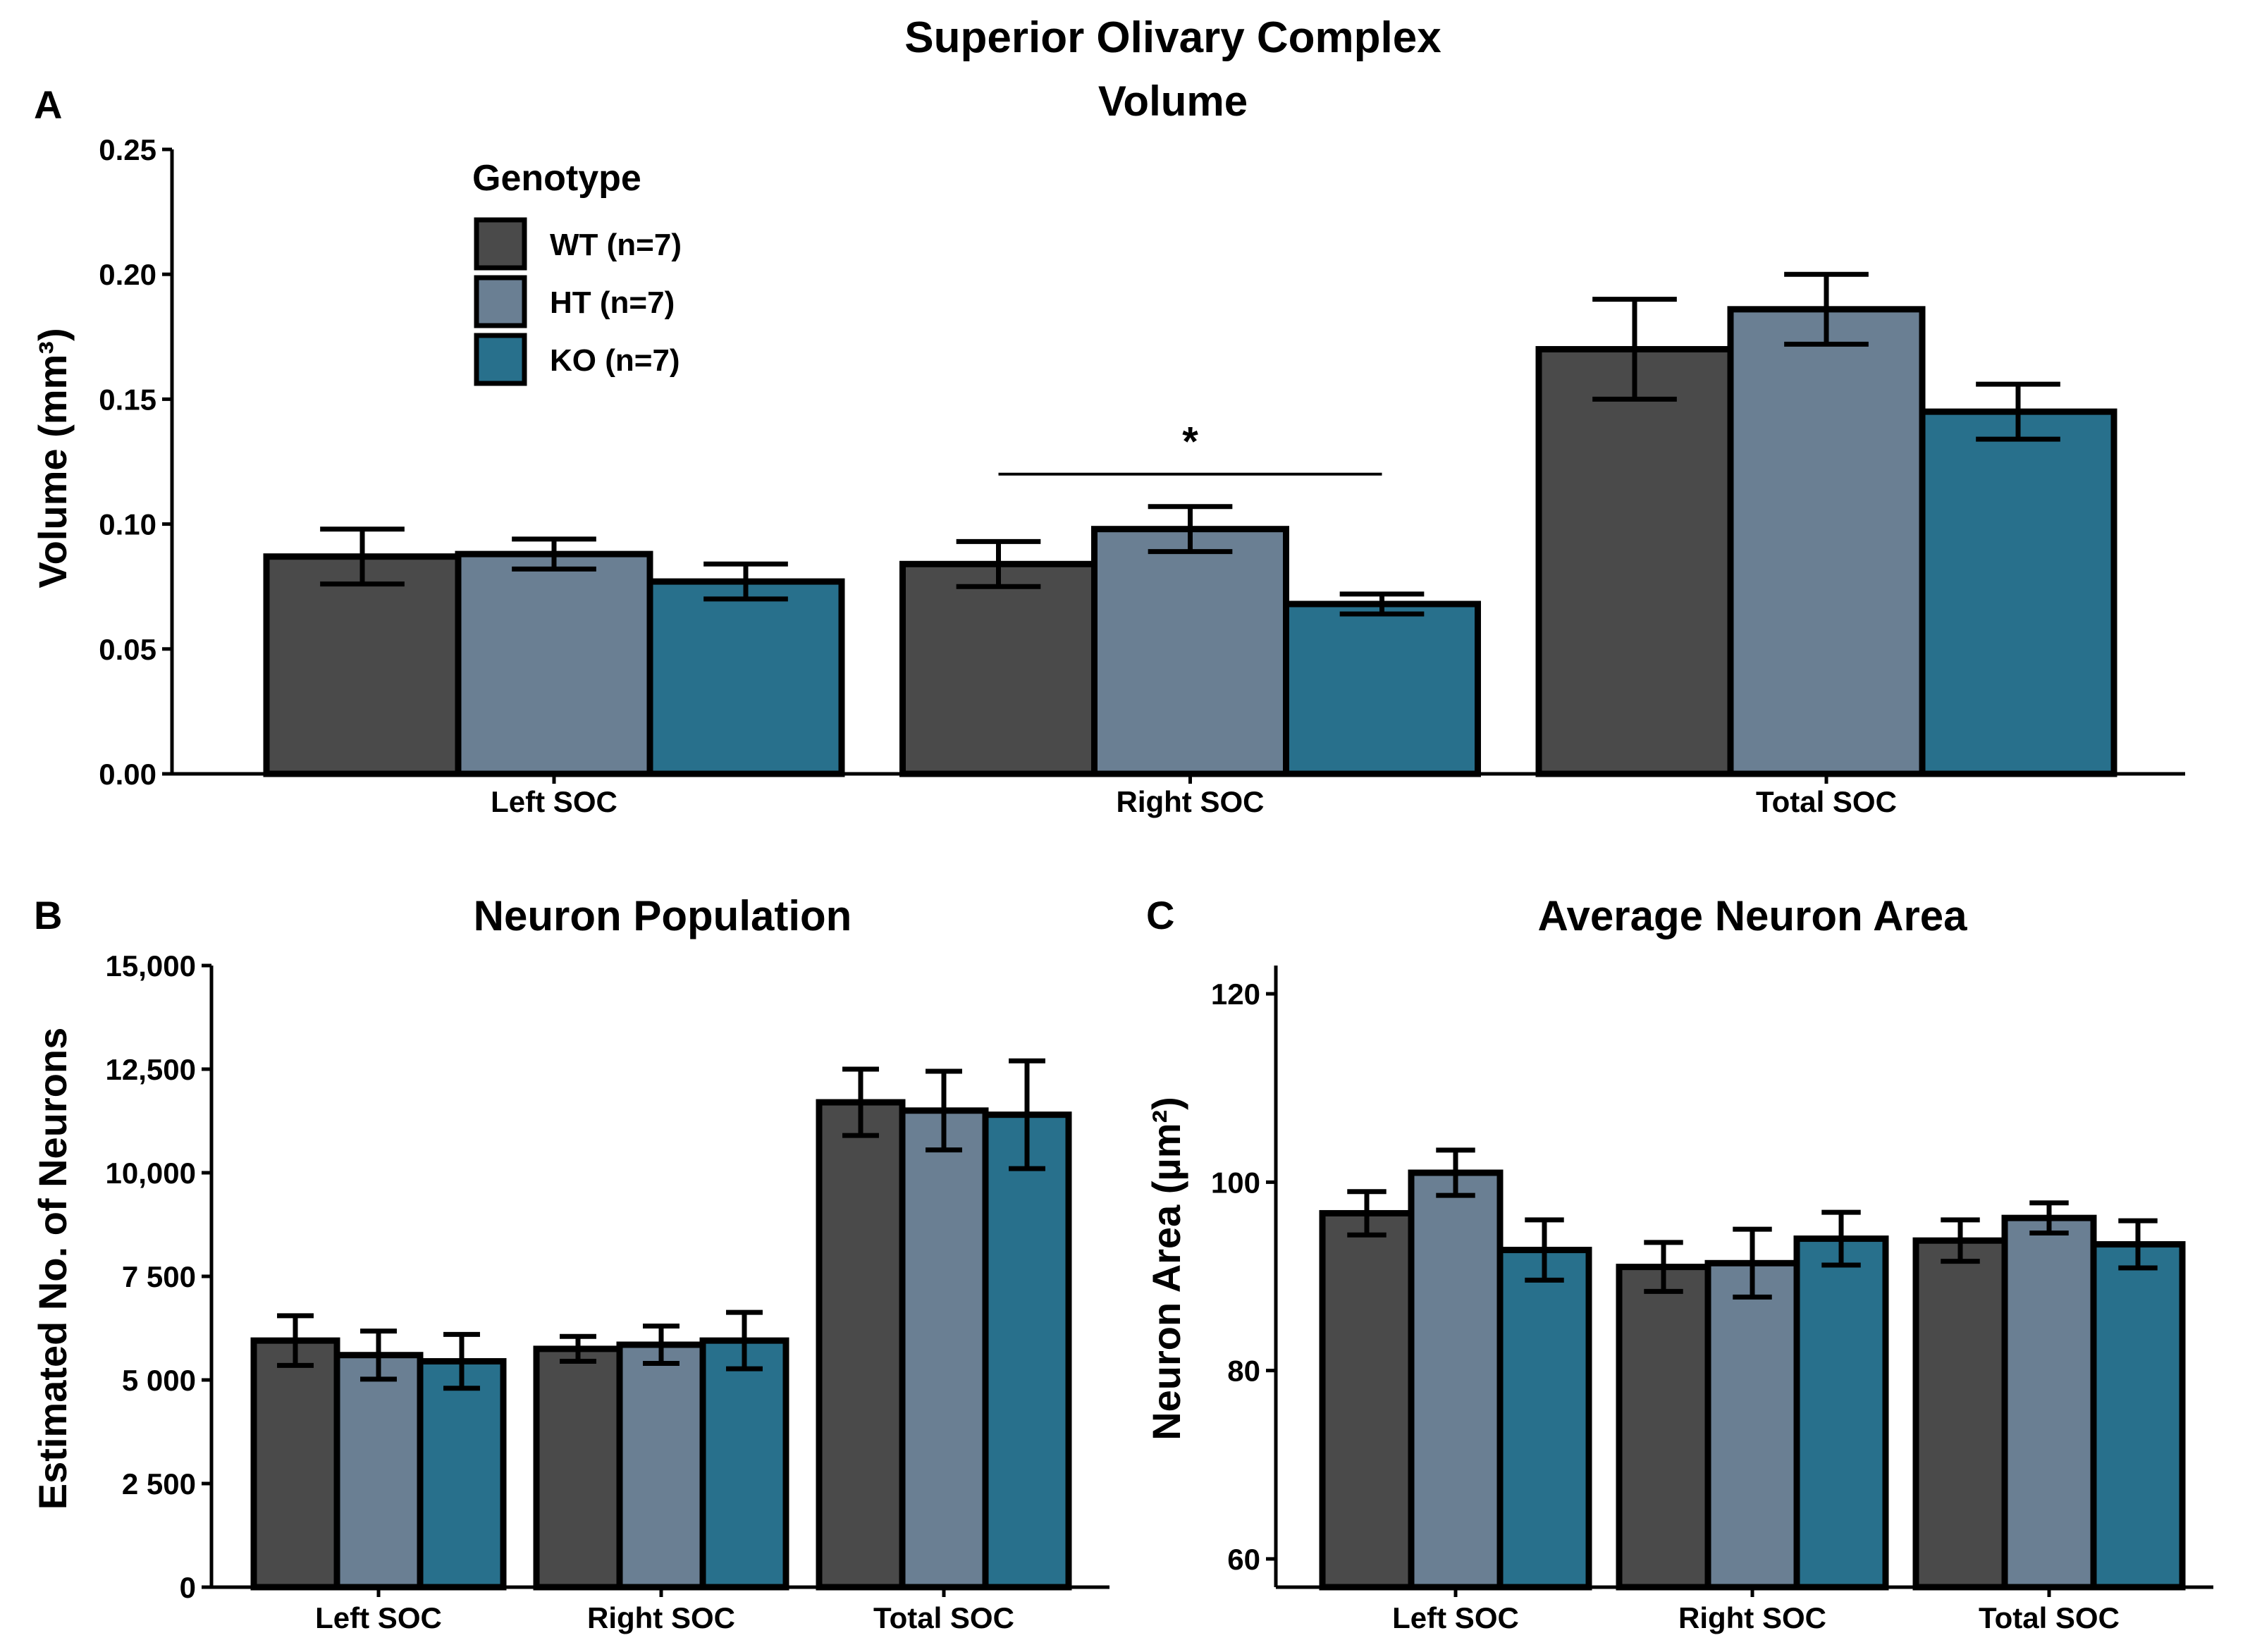  What do you see at coordinates (151, 1069) in the screenshot?
I see `panel-b-y-tick-label: 12,500` at bounding box center [151, 1069].